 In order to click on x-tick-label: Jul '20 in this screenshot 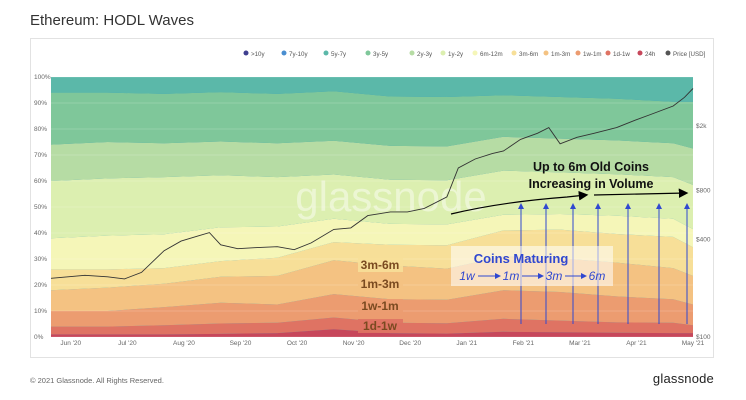, I will do `click(127, 343)`.